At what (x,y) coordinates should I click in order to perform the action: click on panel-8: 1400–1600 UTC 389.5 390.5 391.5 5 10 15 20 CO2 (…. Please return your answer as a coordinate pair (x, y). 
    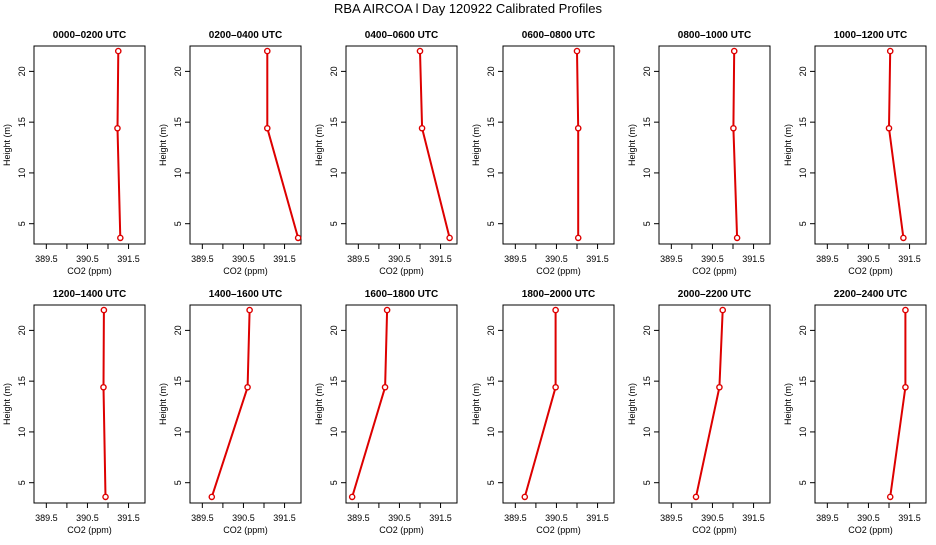
    Looking at the image, I should click on (230, 412).